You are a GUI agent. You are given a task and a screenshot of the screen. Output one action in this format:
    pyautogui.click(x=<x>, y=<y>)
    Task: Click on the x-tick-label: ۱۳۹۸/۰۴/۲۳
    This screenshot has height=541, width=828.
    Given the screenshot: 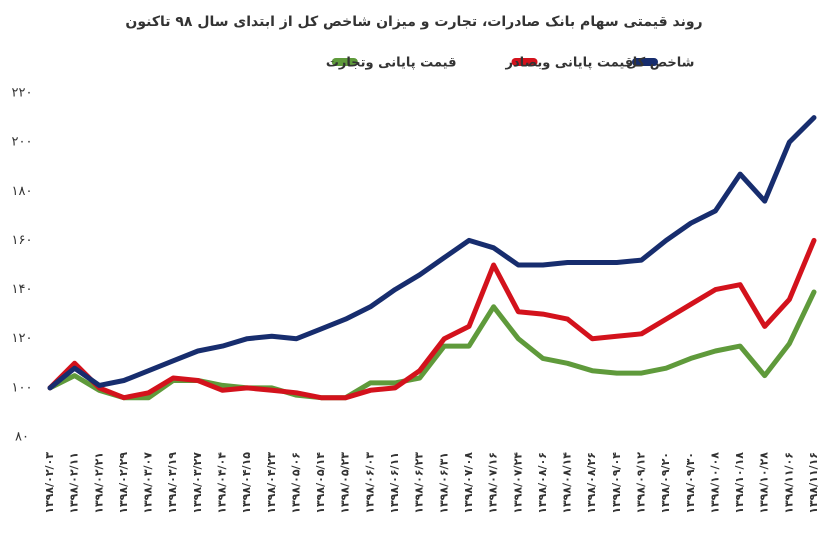 What is the action you would take?
    pyautogui.click(x=271, y=483)
    